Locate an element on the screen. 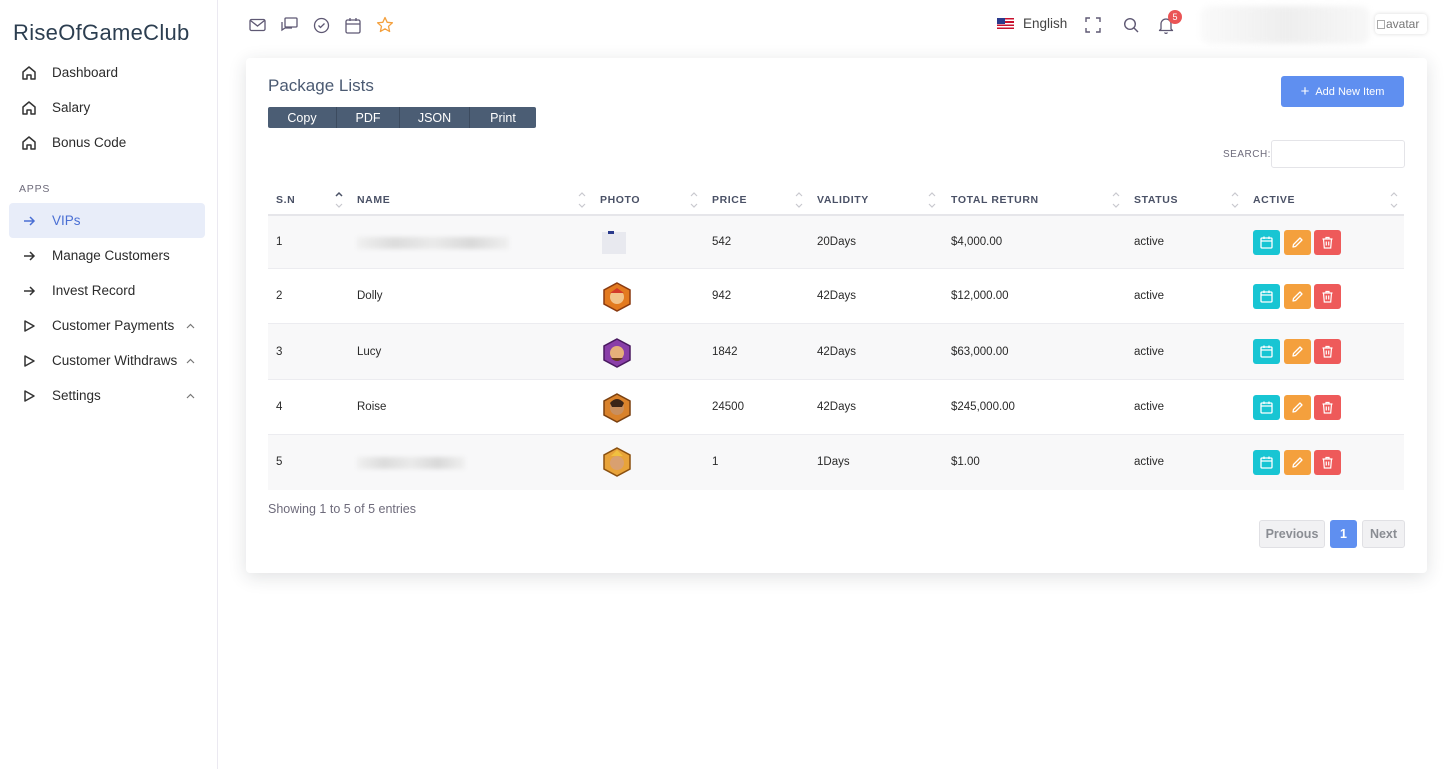  sidebar-item-invest-record: Invest Record is located at coordinates (107, 290).